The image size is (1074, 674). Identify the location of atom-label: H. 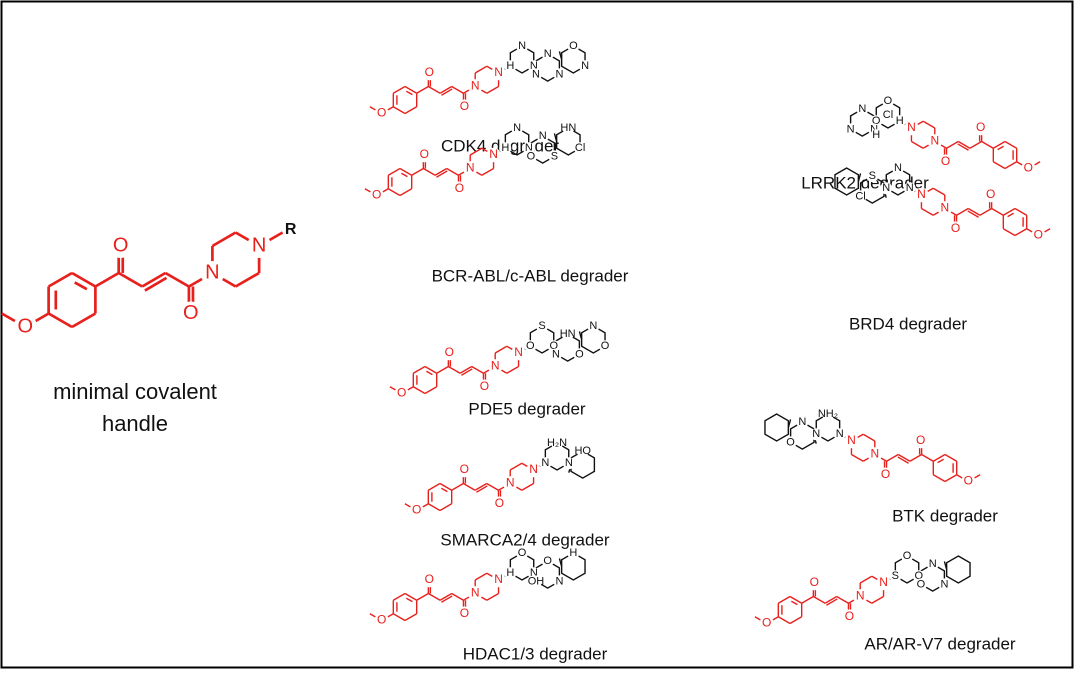
(876, 135).